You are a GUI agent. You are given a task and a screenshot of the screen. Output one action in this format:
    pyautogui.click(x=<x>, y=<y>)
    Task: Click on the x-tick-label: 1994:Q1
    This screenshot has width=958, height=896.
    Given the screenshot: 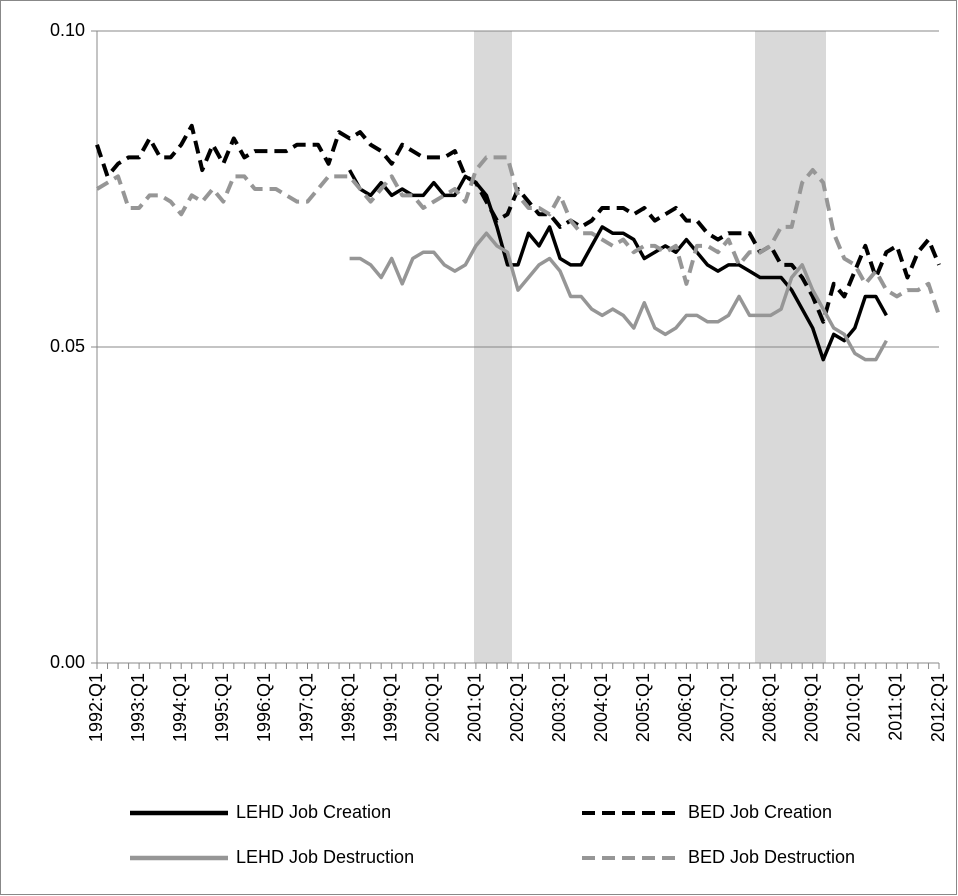 What is the action you would take?
    pyautogui.click(x=180, y=707)
    